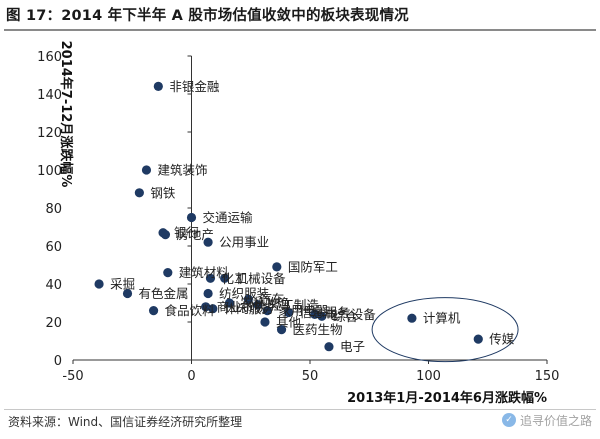  I want to click on point-label: 传媒, so click(502, 339).